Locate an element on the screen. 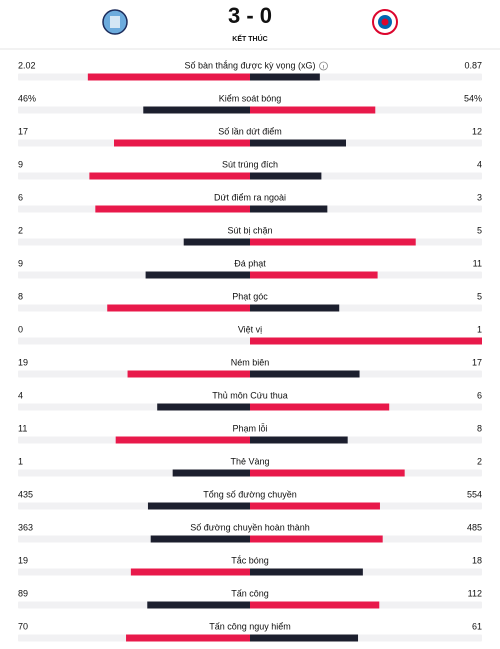 This screenshot has height=649, width=500. home-value: 89 is located at coordinates (23, 593).